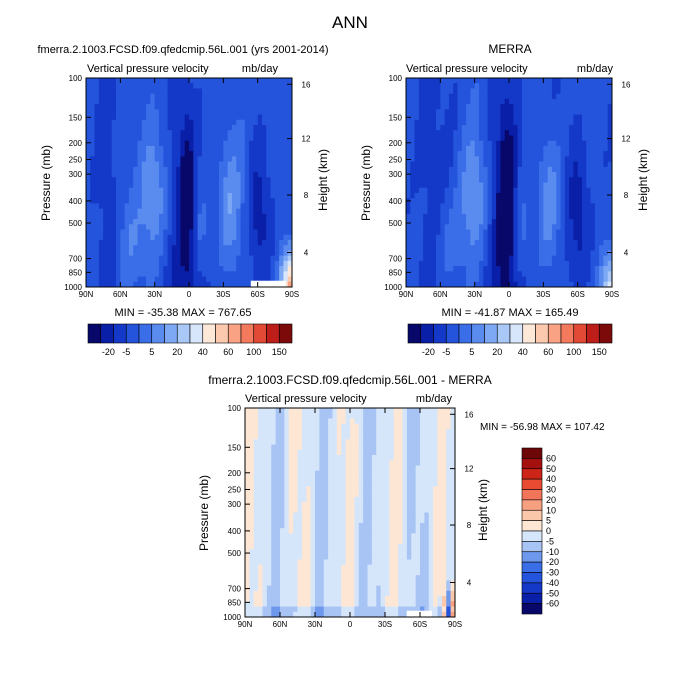 Image resolution: width=700 pixels, height=700 pixels. What do you see at coordinates (228, 352) in the screenshot?
I see `colorbar-label: 60` at bounding box center [228, 352].